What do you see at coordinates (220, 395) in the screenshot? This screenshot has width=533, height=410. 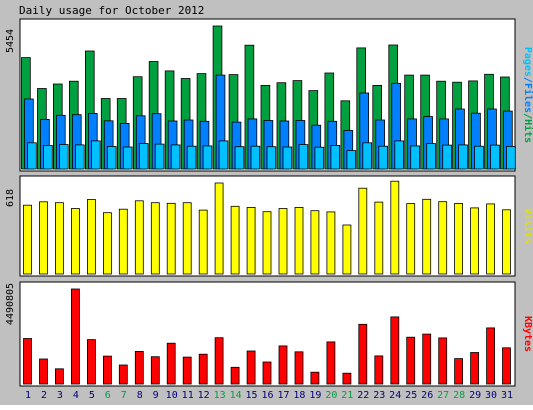 I see `day-label-13: 13` at bounding box center [220, 395].